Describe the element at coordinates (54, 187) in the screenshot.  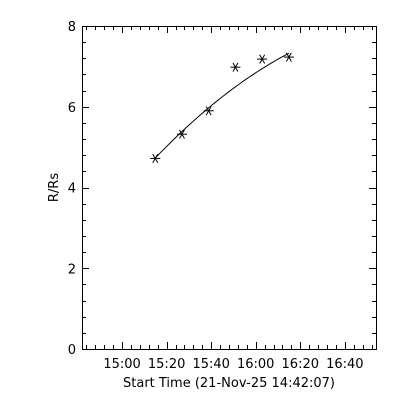
I see `y-axis-title: R/Rs` at that location.